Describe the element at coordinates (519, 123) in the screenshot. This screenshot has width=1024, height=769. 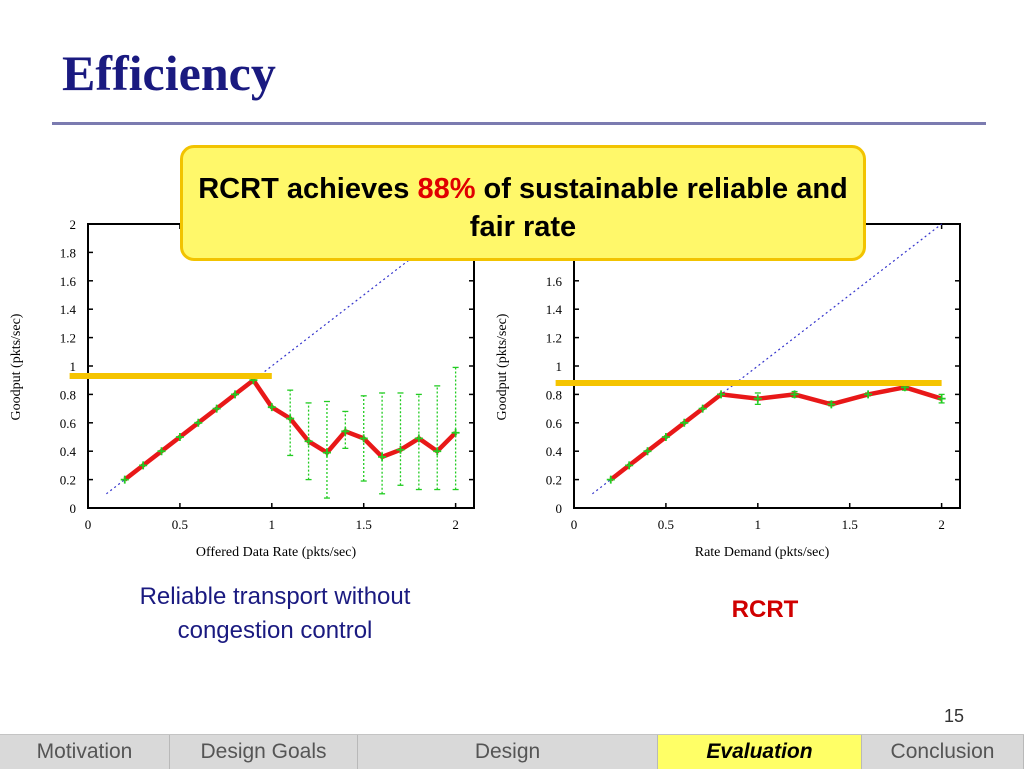
I see `title-divider` at that location.